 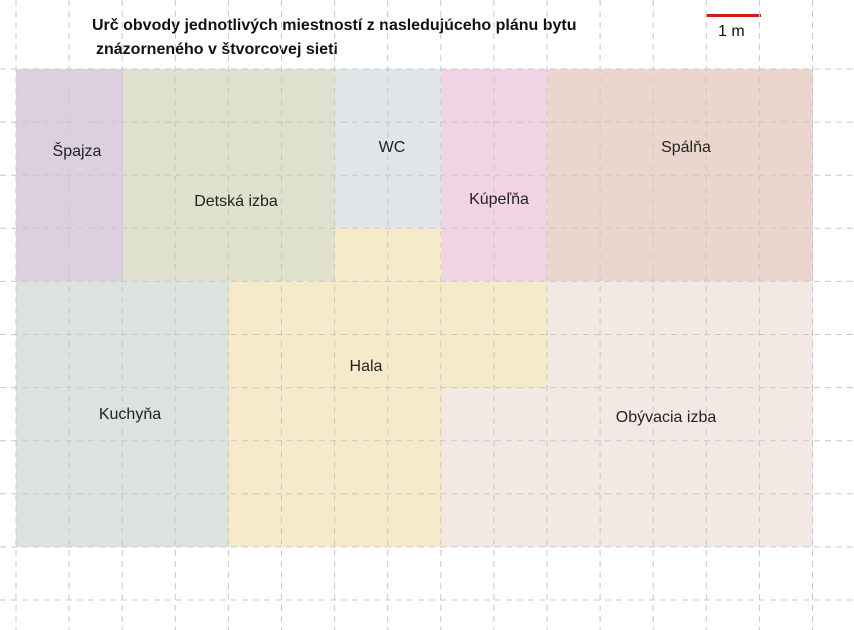 I want to click on label-spajza: Špajza, so click(x=77, y=150).